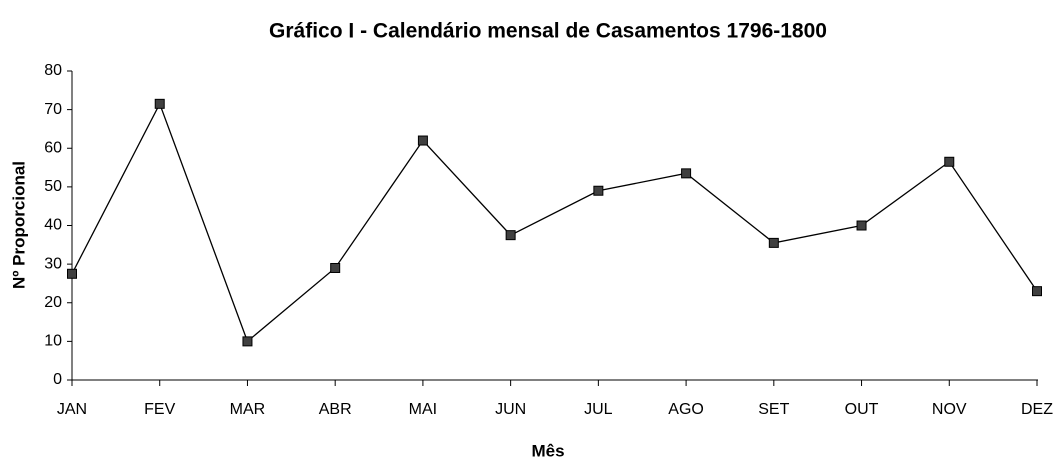  Describe the element at coordinates (53, 70) in the screenshot. I see `y-tick-label: 80` at that location.